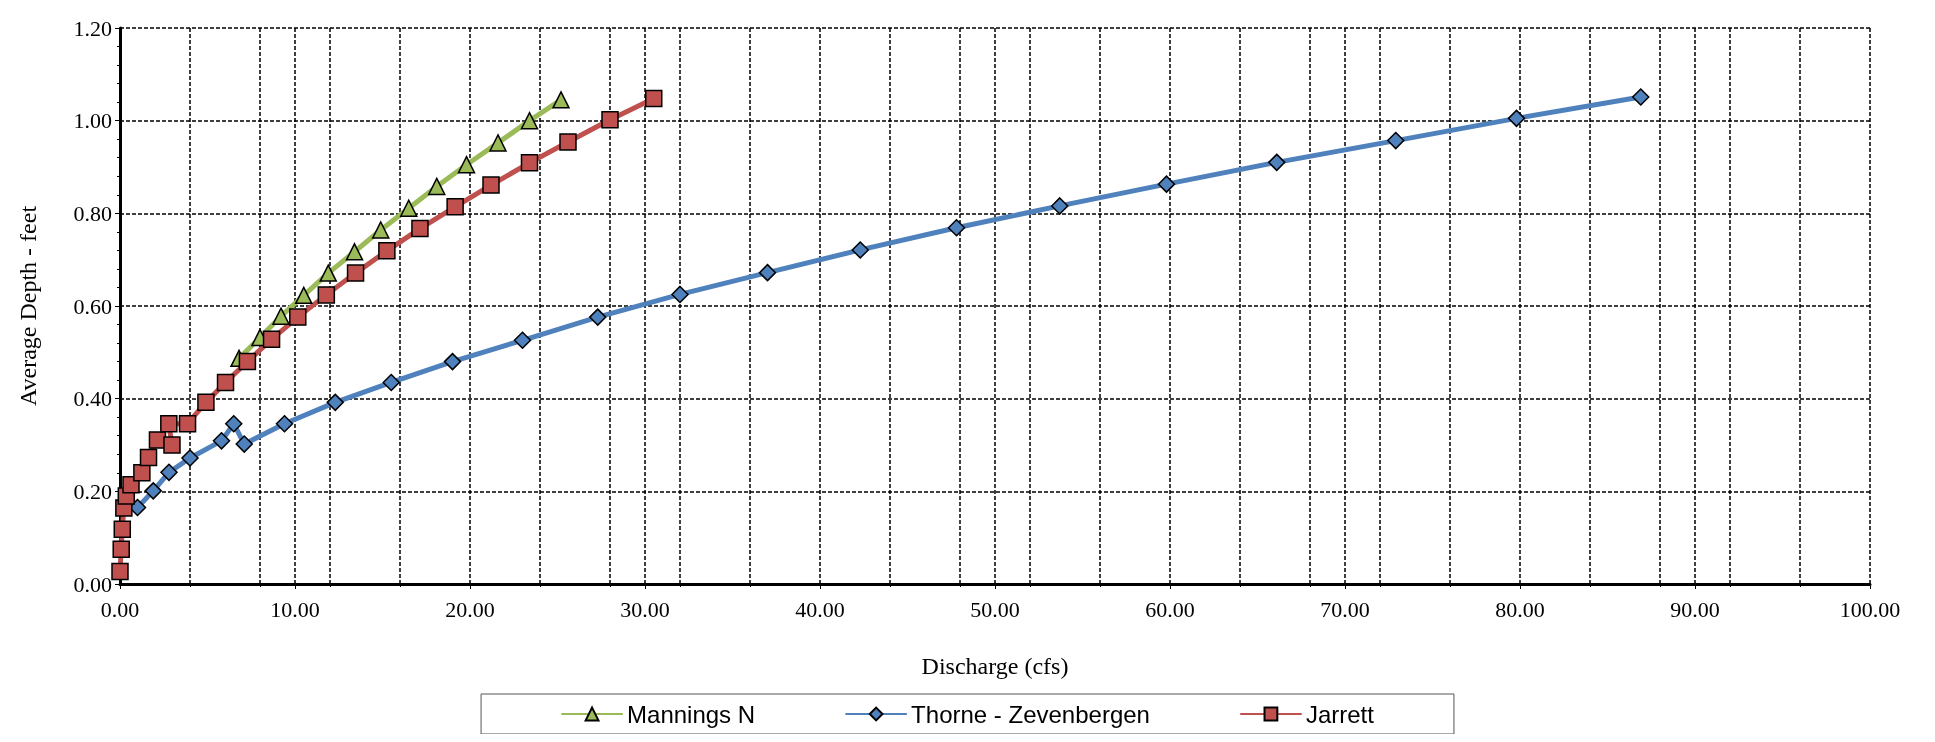 The height and width of the screenshot is (742, 1935). What do you see at coordinates (92, 306) in the screenshot?
I see `y-tick-label: 0.60` at bounding box center [92, 306].